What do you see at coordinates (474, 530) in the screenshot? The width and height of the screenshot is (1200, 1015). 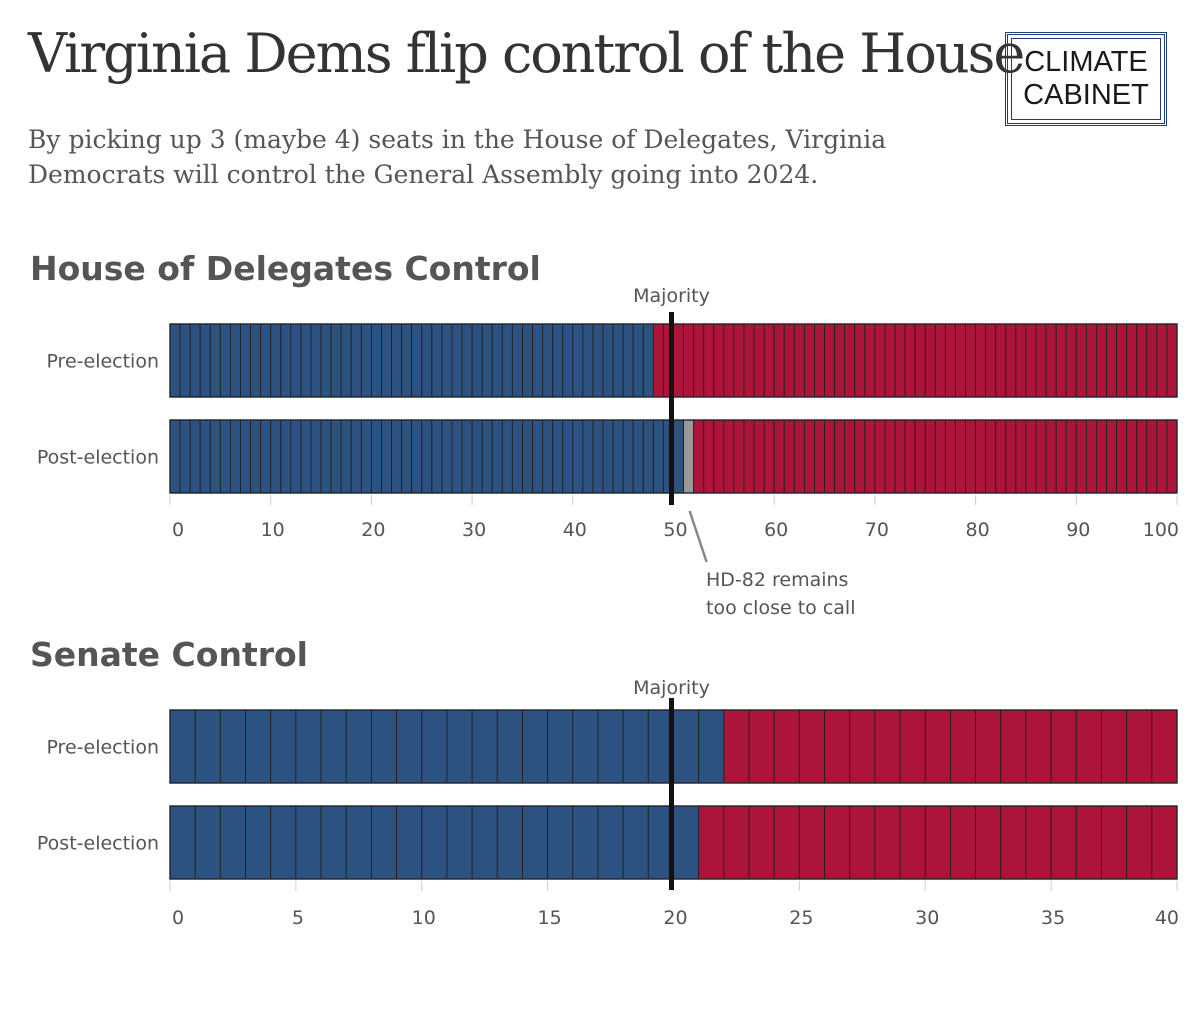 I see `x-tick-label: 30` at bounding box center [474, 530].